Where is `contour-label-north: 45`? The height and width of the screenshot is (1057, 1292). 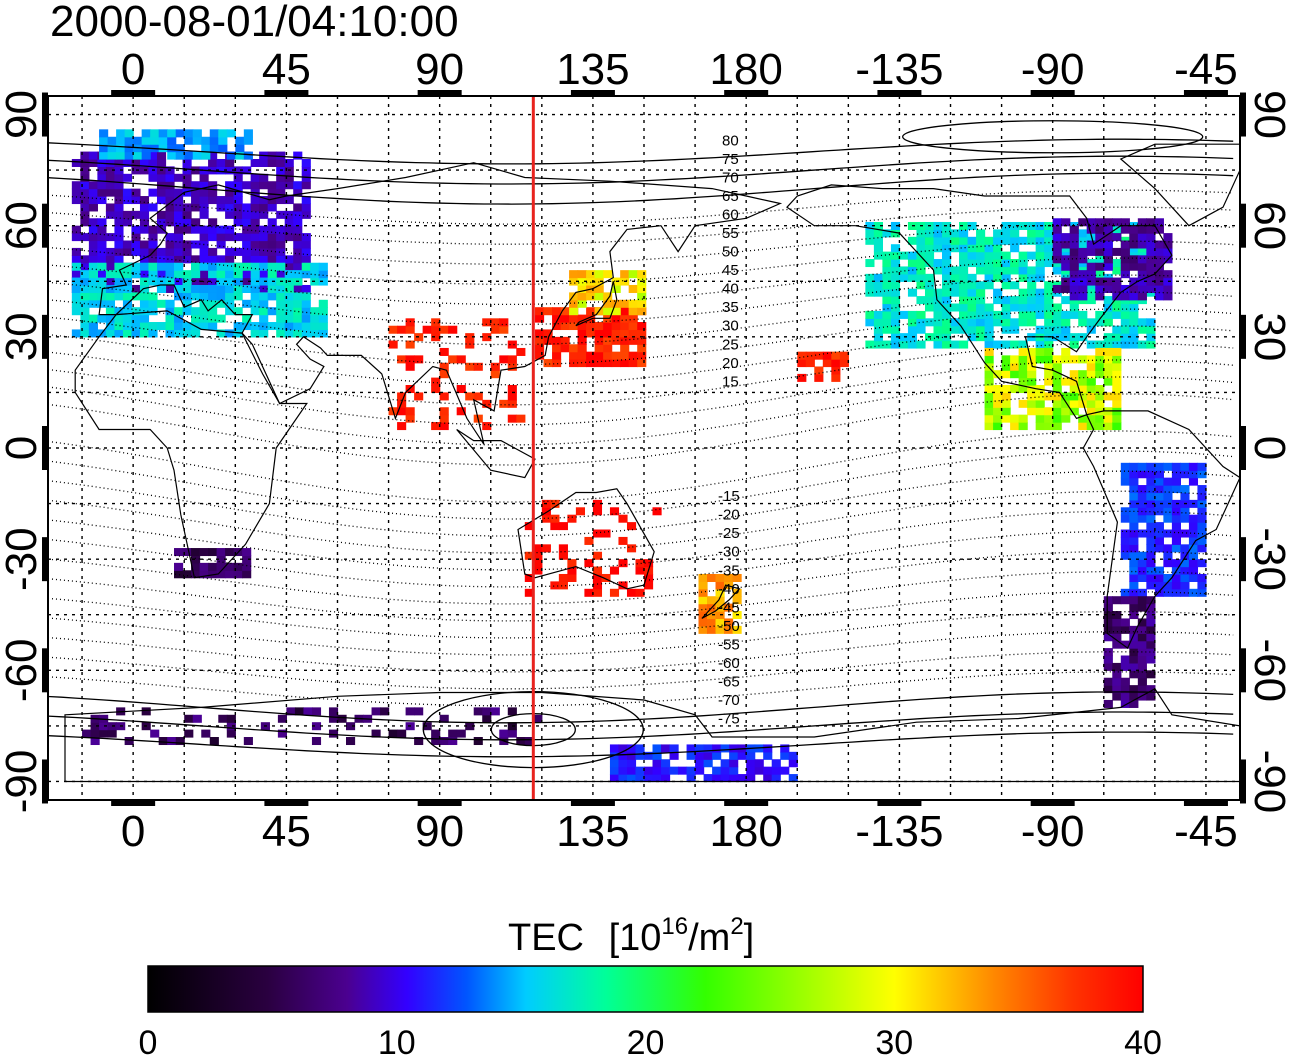
contour-label-north: 45 is located at coordinates (730, 270).